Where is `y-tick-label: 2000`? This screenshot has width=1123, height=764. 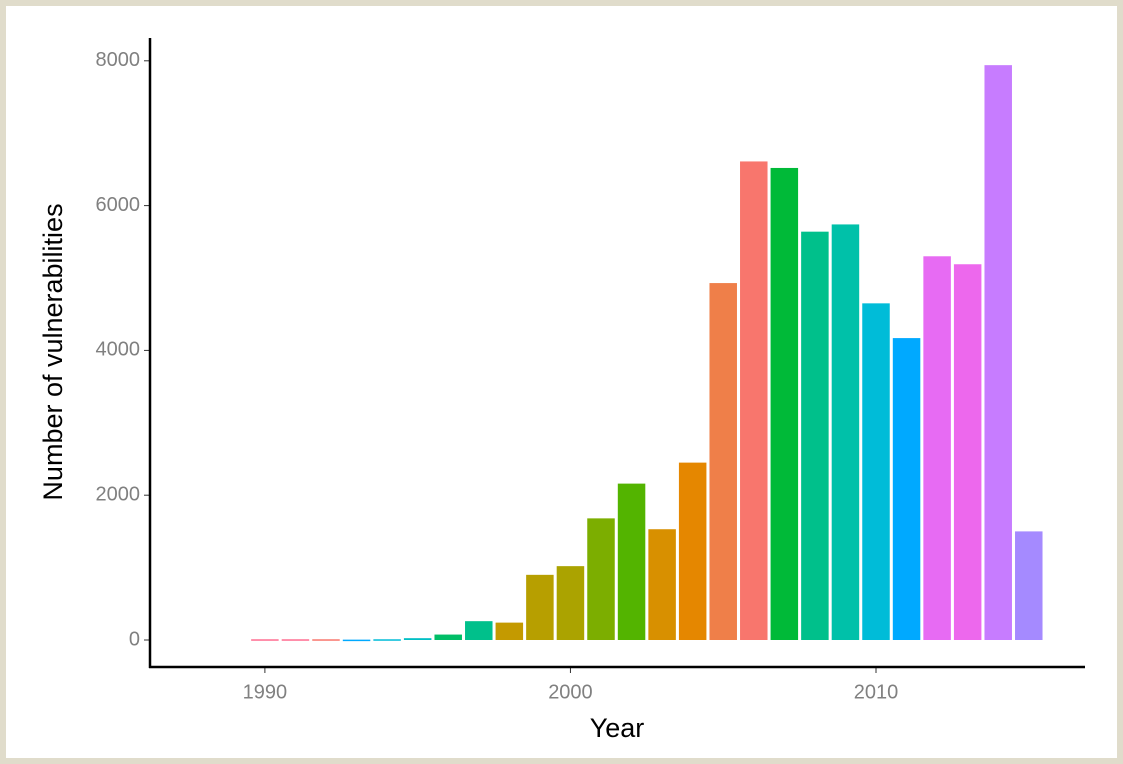
y-tick-label: 2000 is located at coordinates (118, 494).